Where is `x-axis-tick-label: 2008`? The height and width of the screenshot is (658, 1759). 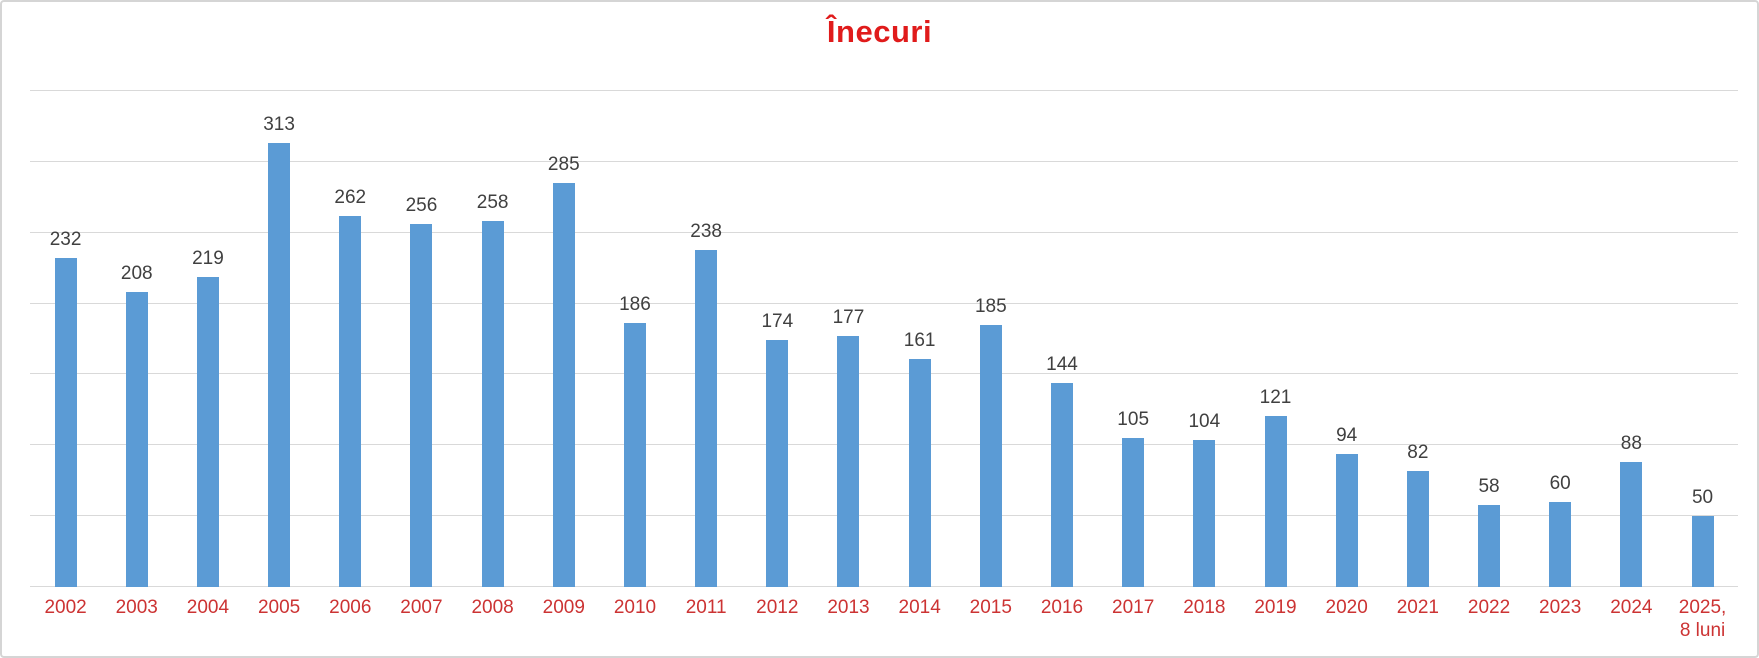 x-axis-tick-label: 2008 is located at coordinates (492, 607).